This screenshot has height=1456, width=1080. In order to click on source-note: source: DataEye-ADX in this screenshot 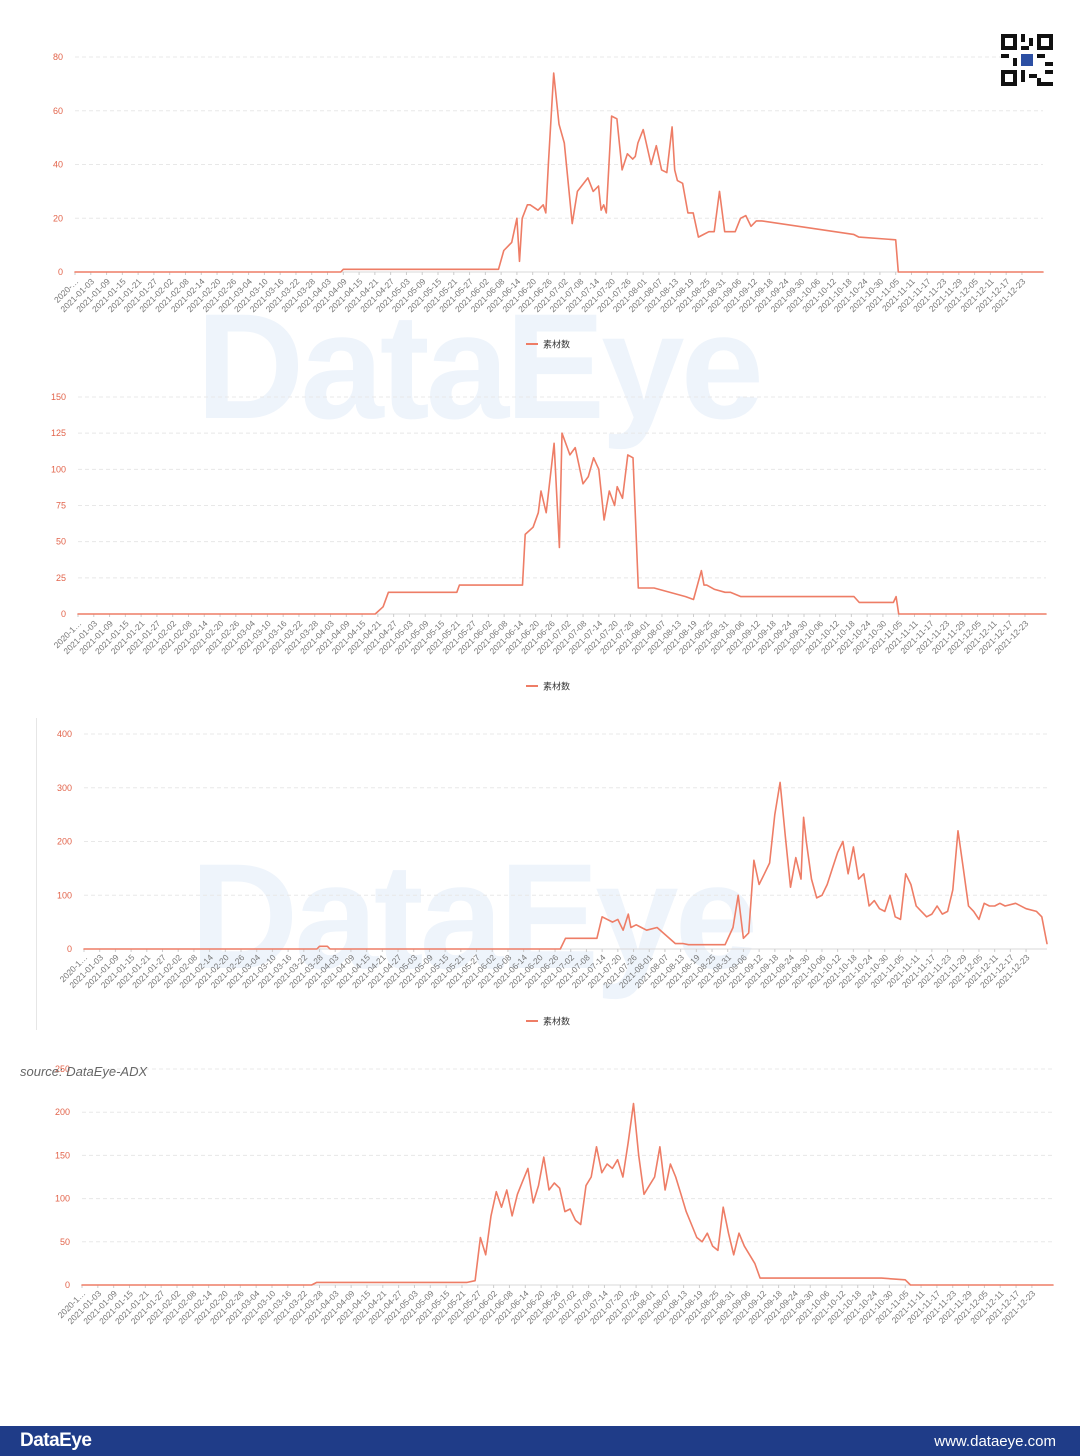, I will do `click(84, 1071)`.